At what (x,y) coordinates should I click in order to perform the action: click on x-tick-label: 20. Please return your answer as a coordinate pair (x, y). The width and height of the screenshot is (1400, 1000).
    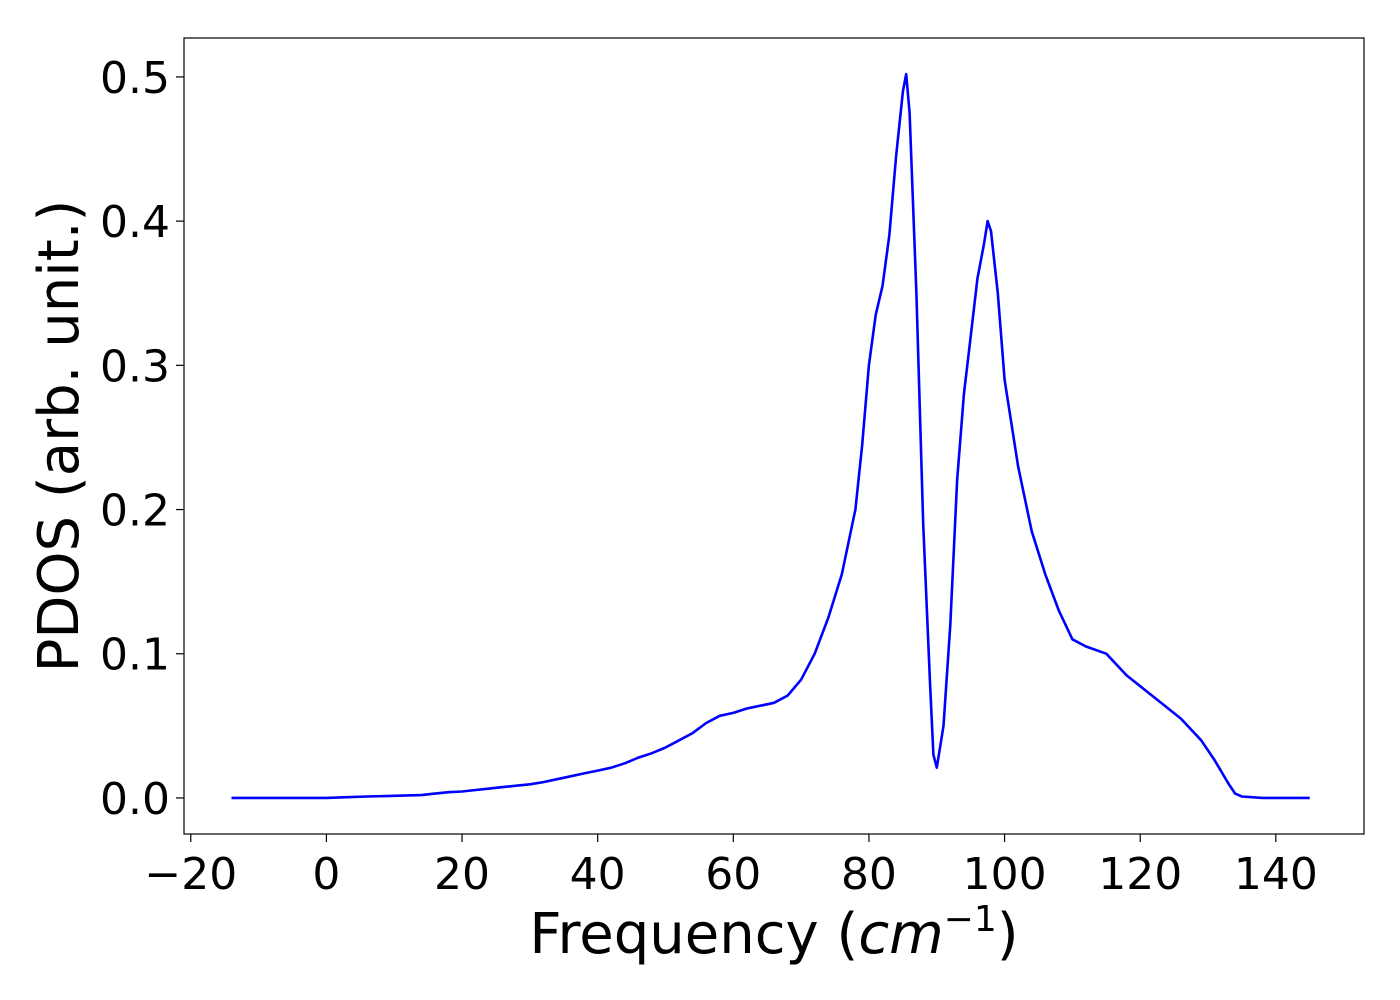
    Looking at the image, I should click on (462, 874).